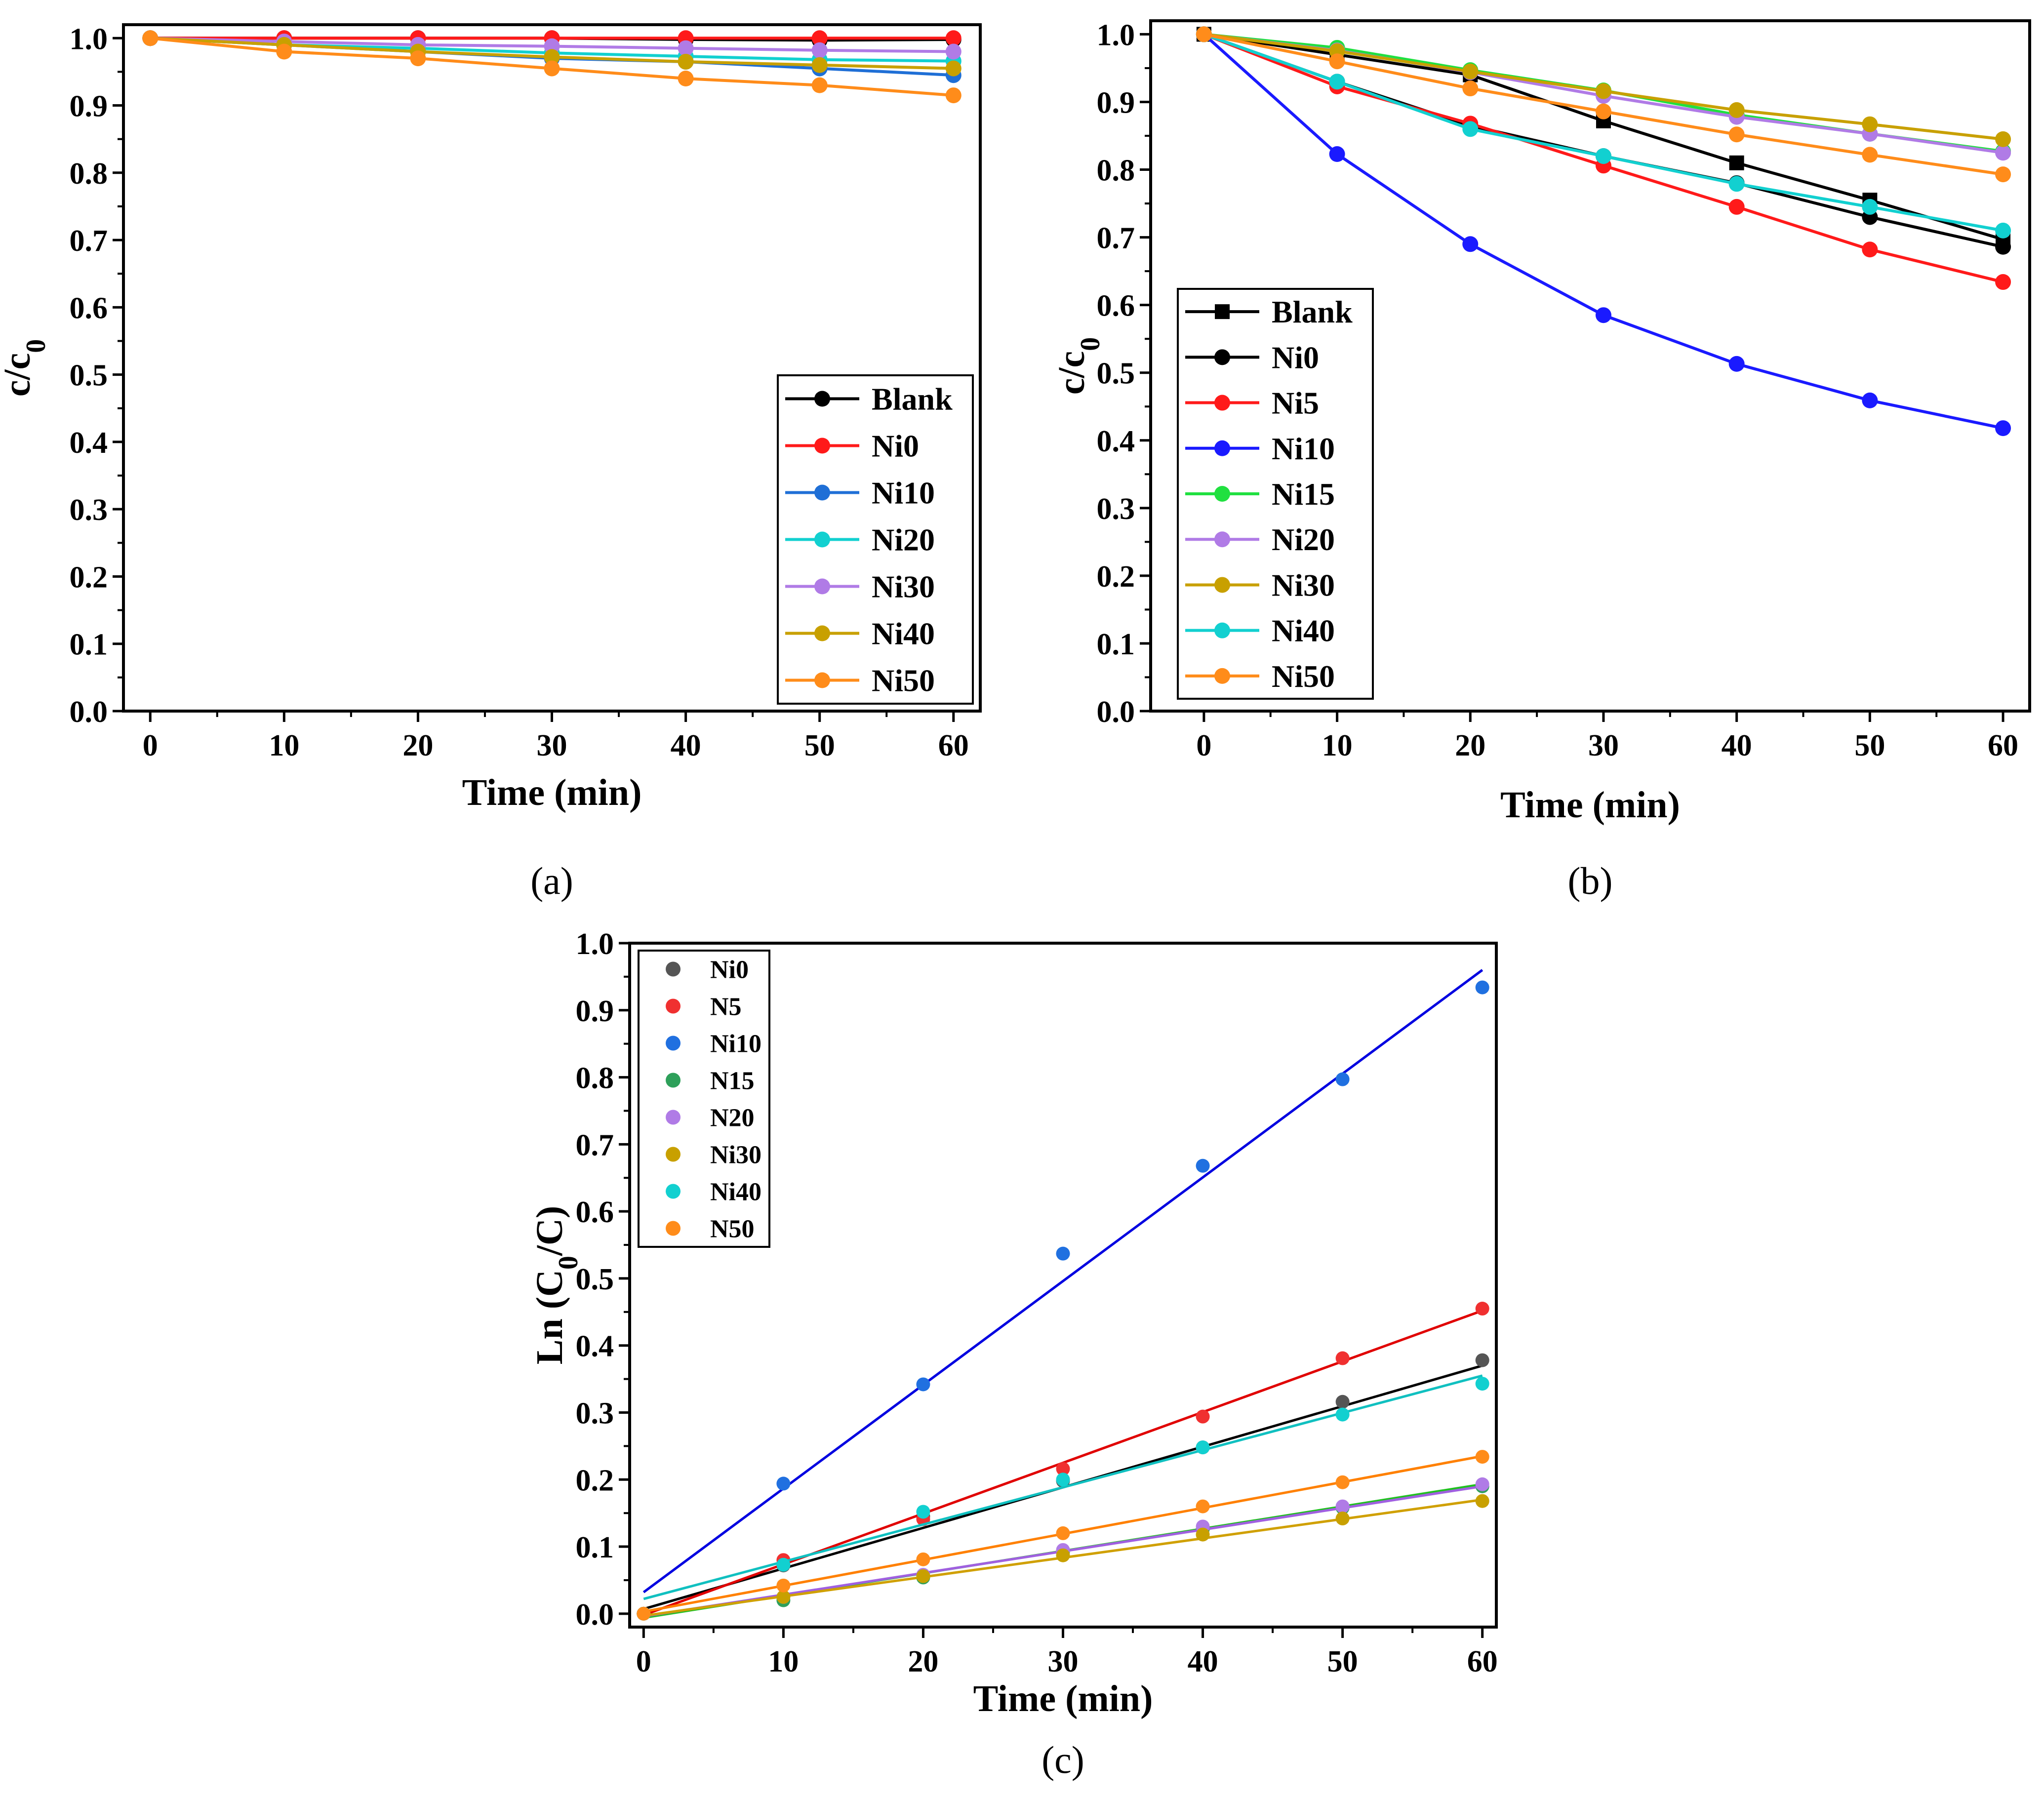 Image resolution: width=2044 pixels, height=1794 pixels. Describe the element at coordinates (1303, 494) in the screenshot. I see `legend-label: Ni15` at that location.